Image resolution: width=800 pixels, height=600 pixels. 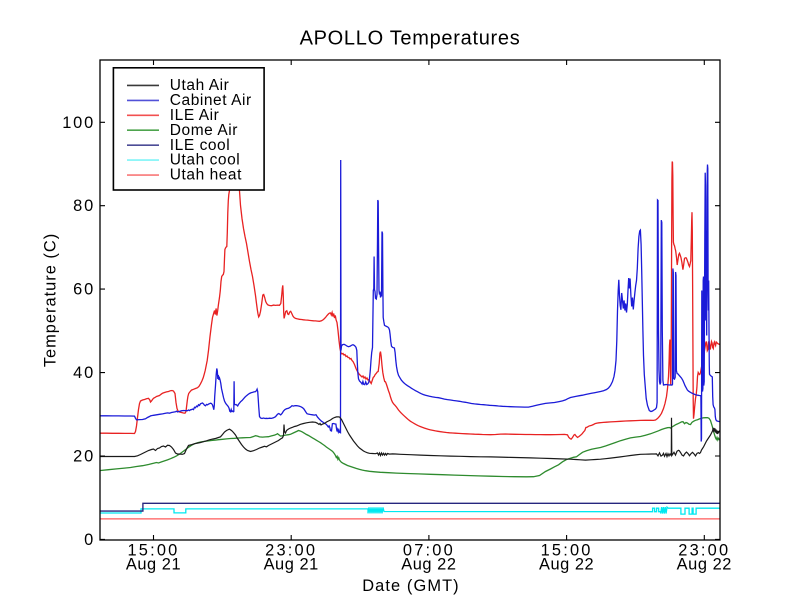 What do you see at coordinates (84, 206) in the screenshot?
I see `svg-text: 80` at bounding box center [84, 206].